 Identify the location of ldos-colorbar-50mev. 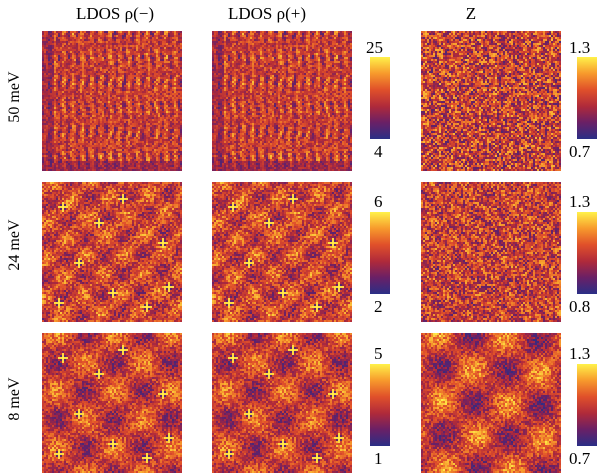
(380, 98).